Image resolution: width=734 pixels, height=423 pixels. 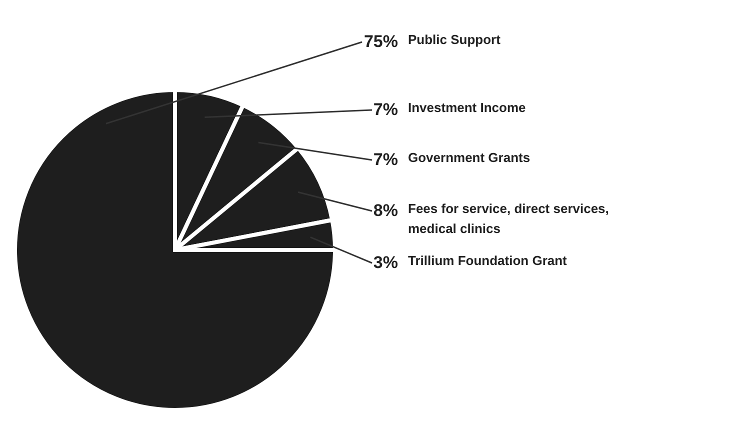 What do you see at coordinates (385, 262) in the screenshot?
I see `data-label: 3%` at bounding box center [385, 262].